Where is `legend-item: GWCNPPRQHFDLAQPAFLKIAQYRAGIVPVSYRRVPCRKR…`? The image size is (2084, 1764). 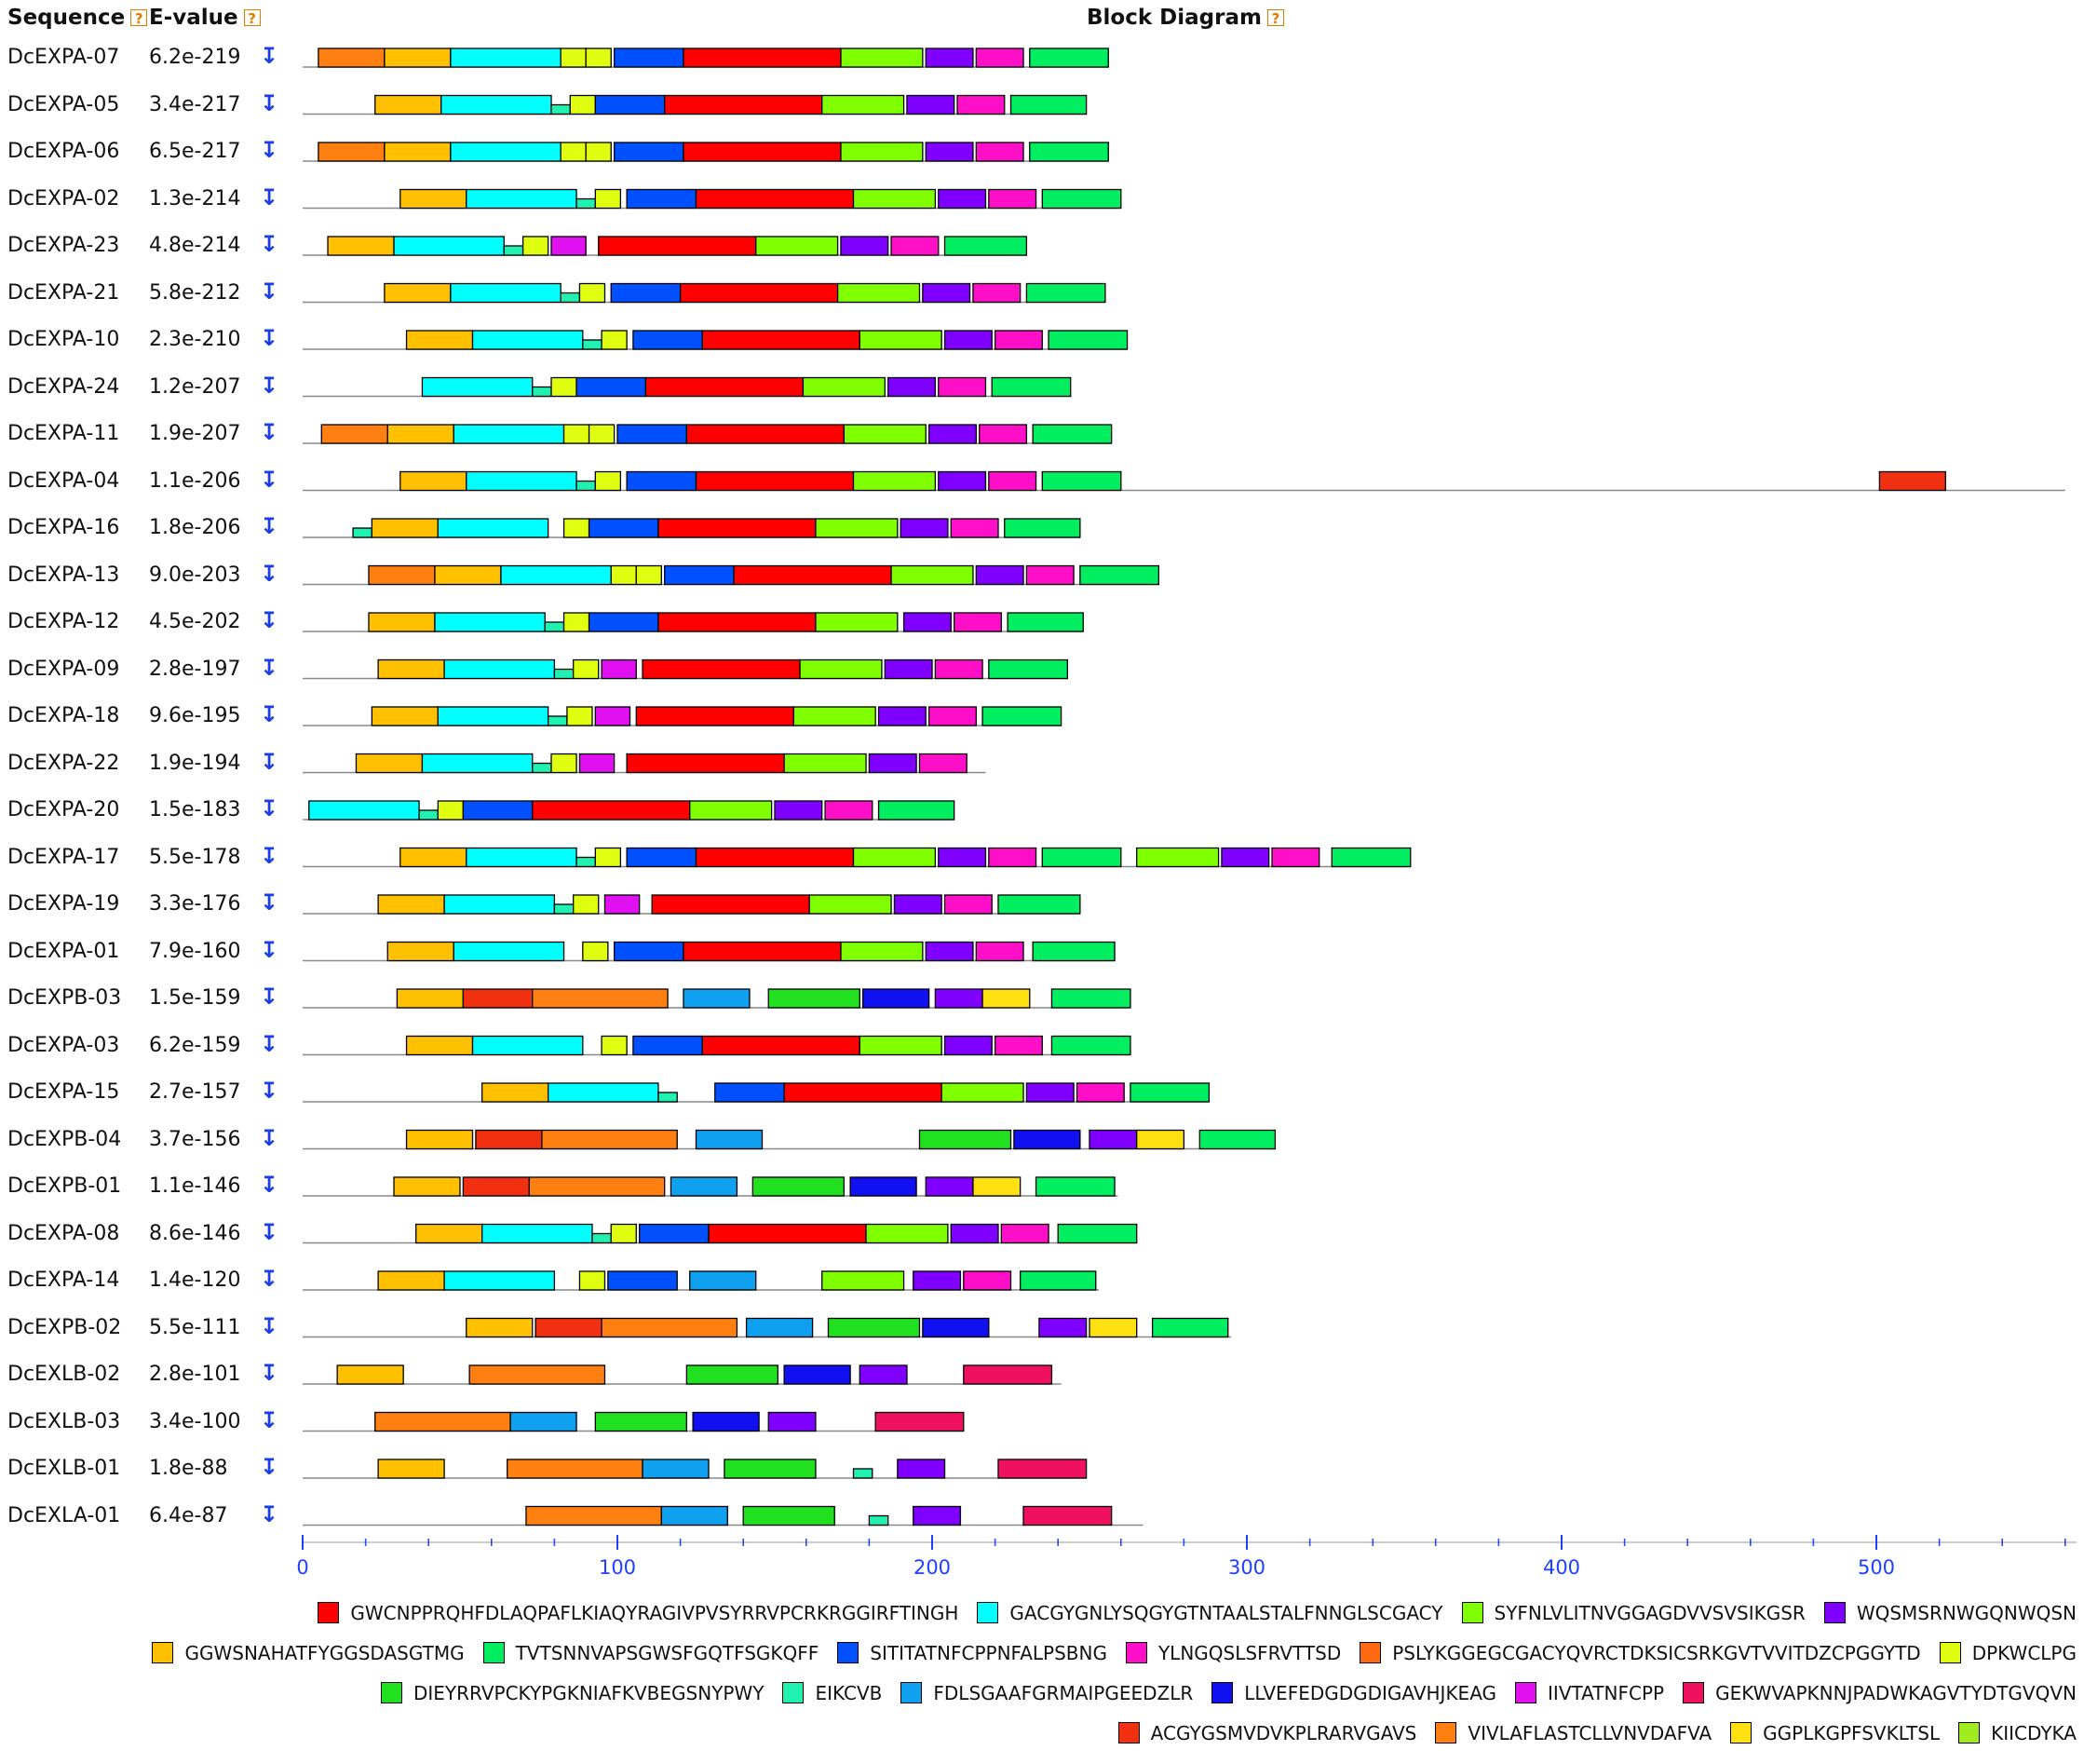 legend-item: GWCNPPRQHFDLAQPAFLKIAQYRAGIVPVSYRRVPCRKR… is located at coordinates (638, 1613).